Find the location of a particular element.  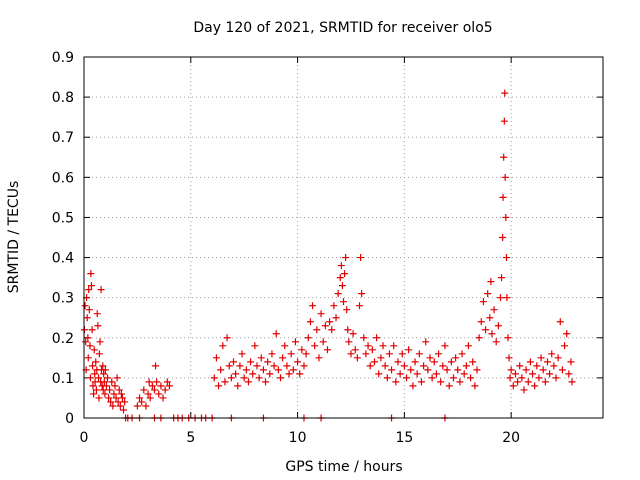

y-tick-label: 0.7 is located at coordinates (63, 138).